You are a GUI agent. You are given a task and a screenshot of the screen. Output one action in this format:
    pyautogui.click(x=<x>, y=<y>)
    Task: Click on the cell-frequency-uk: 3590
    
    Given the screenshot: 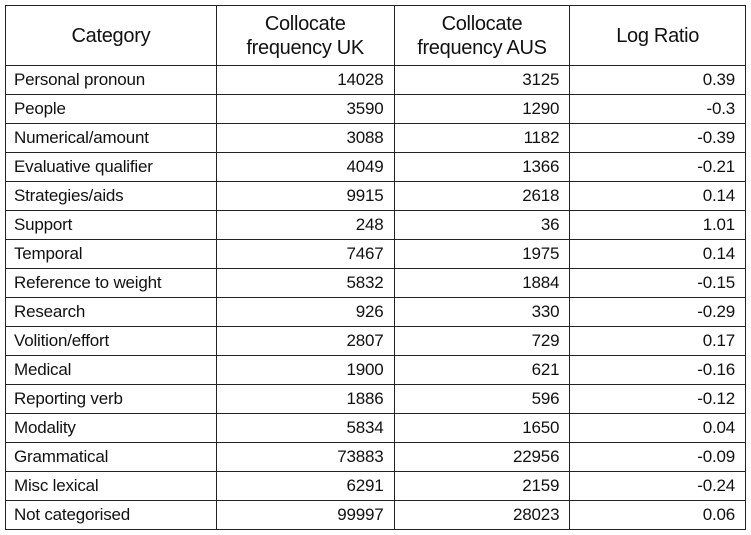 What is the action you would take?
    pyautogui.click(x=305, y=109)
    